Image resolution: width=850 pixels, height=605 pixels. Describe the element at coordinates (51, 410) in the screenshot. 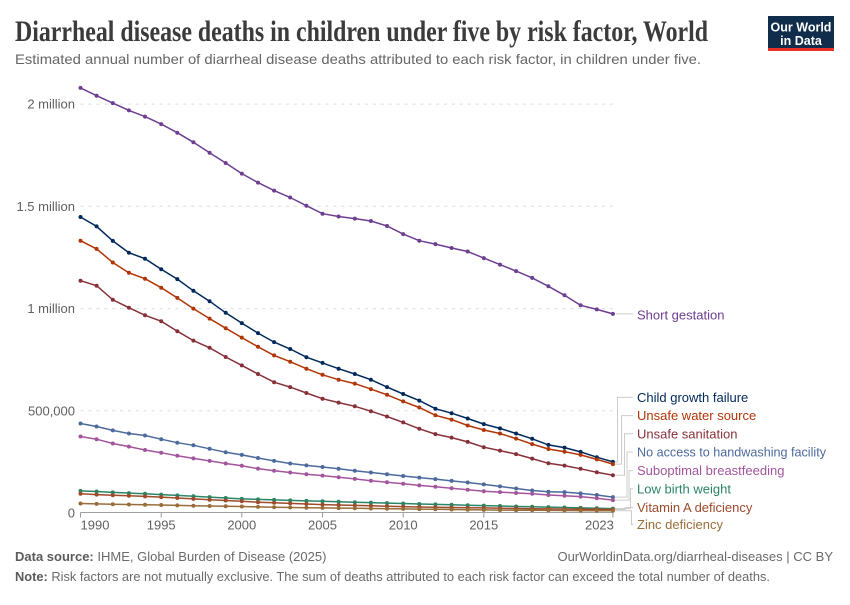

I see `svg-text: 500,000` at that location.